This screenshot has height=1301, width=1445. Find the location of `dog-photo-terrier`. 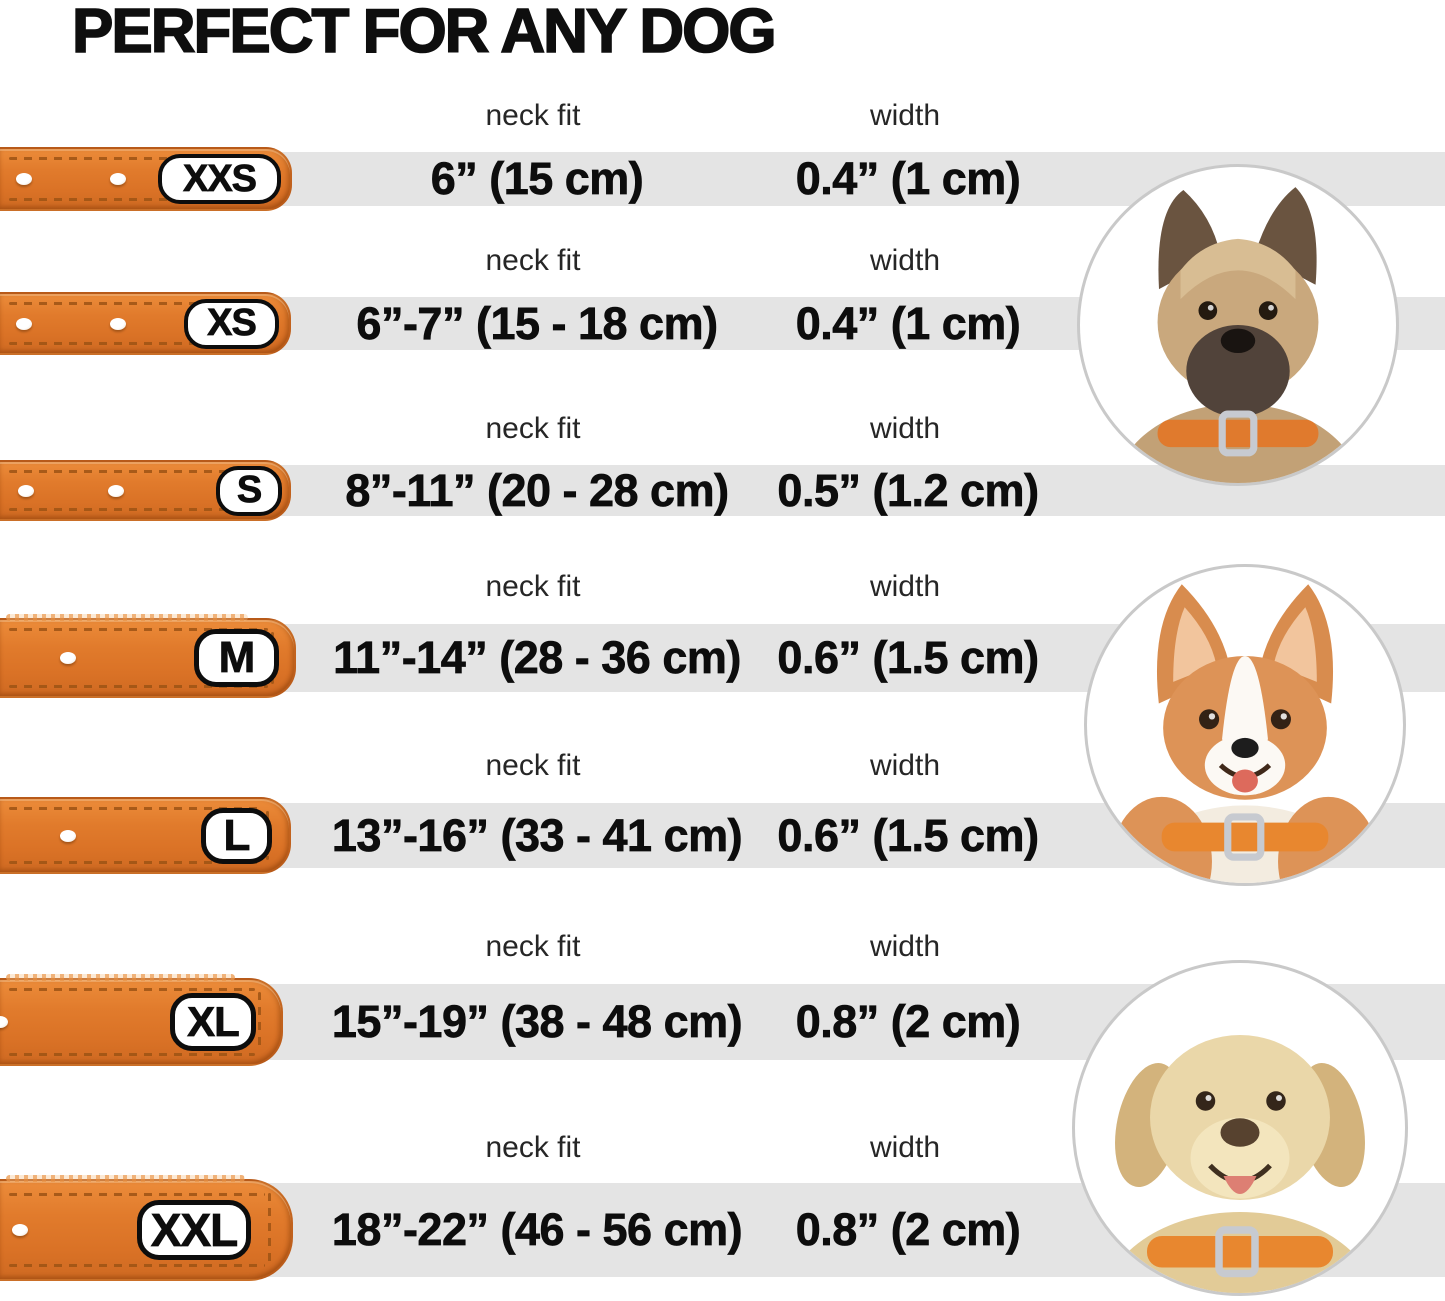

dog-photo-terrier is located at coordinates (1238, 325).